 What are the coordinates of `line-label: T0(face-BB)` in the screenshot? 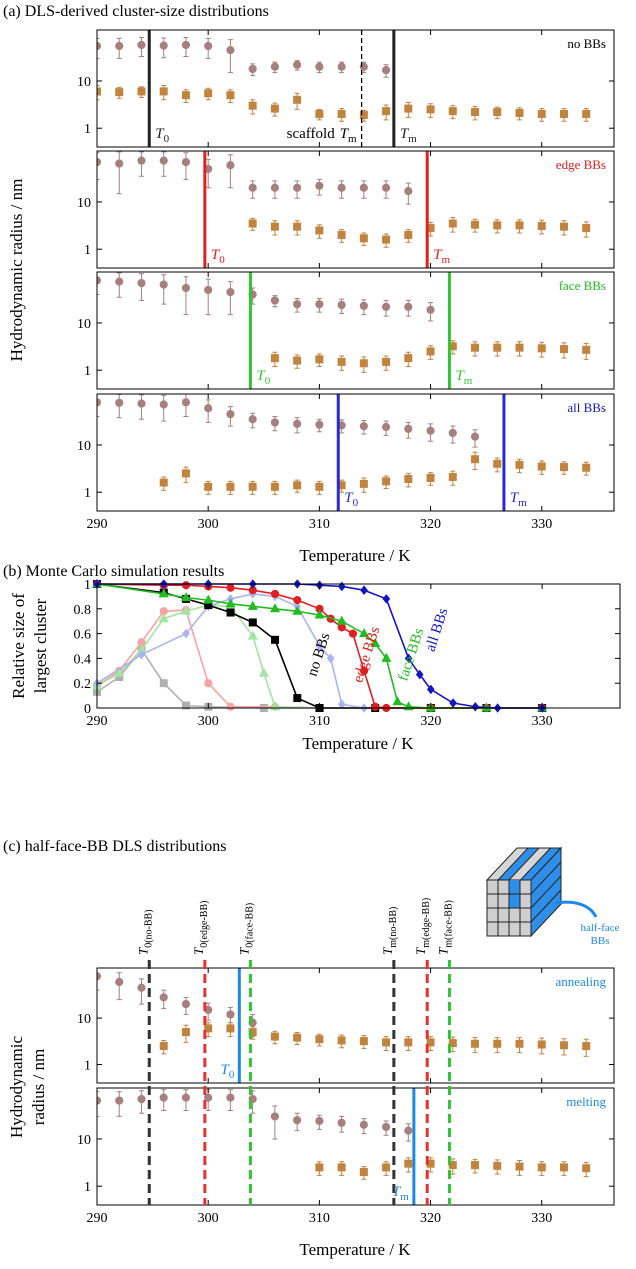 It's located at (245, 929).